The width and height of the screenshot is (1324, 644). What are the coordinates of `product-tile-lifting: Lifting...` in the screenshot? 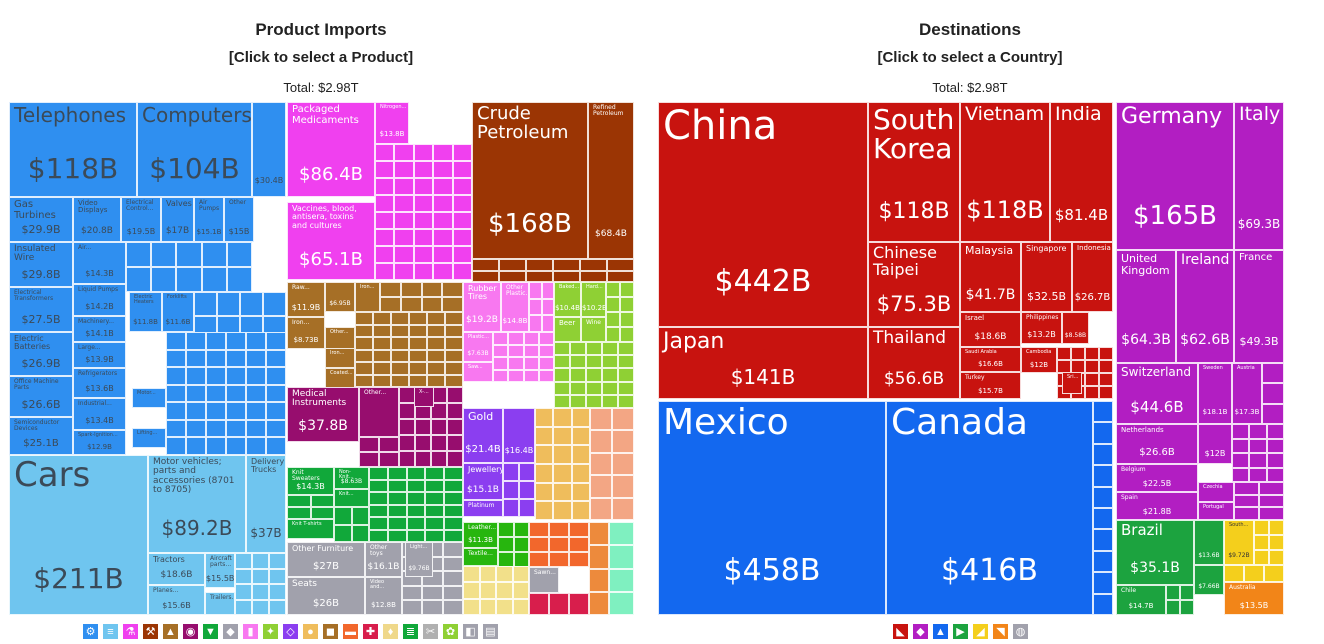 It's located at (149, 438).